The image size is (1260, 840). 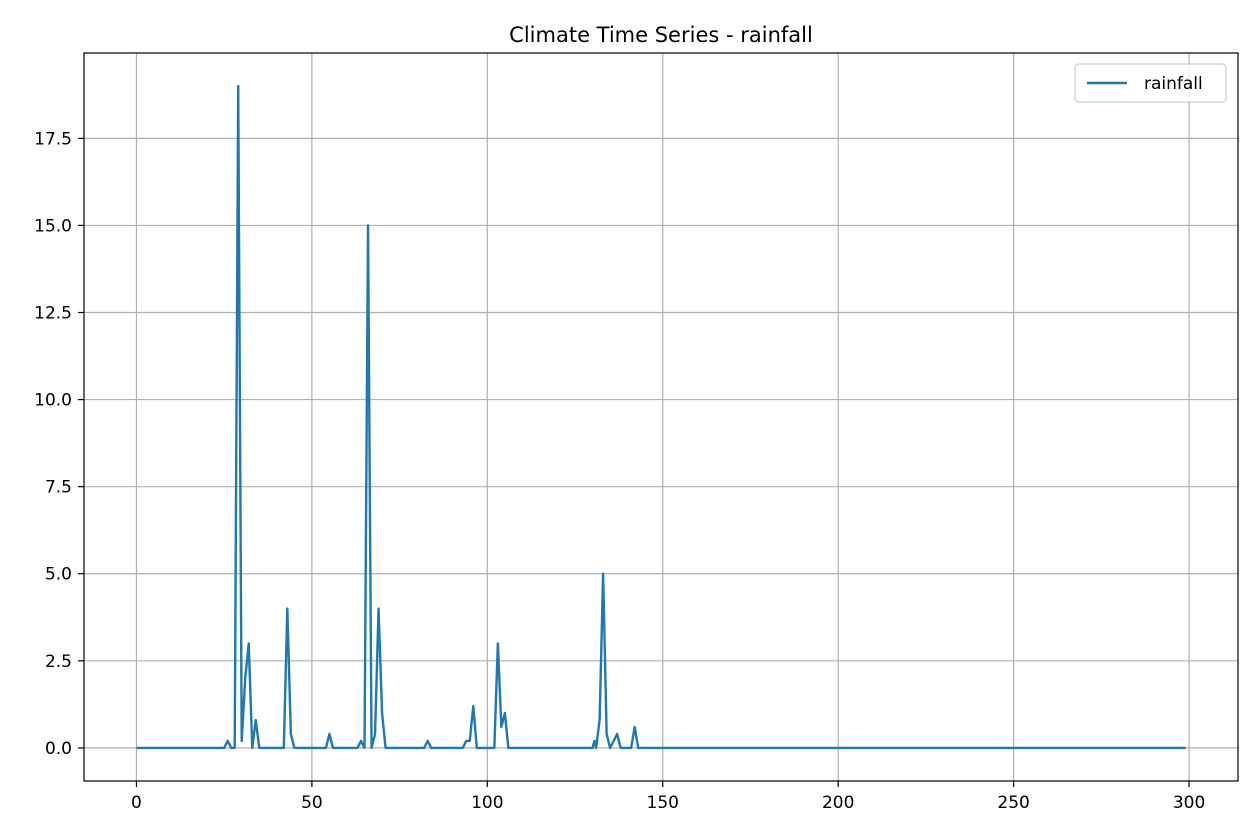 What do you see at coordinates (838, 803) in the screenshot?
I see `x-tick-label: 200` at bounding box center [838, 803].